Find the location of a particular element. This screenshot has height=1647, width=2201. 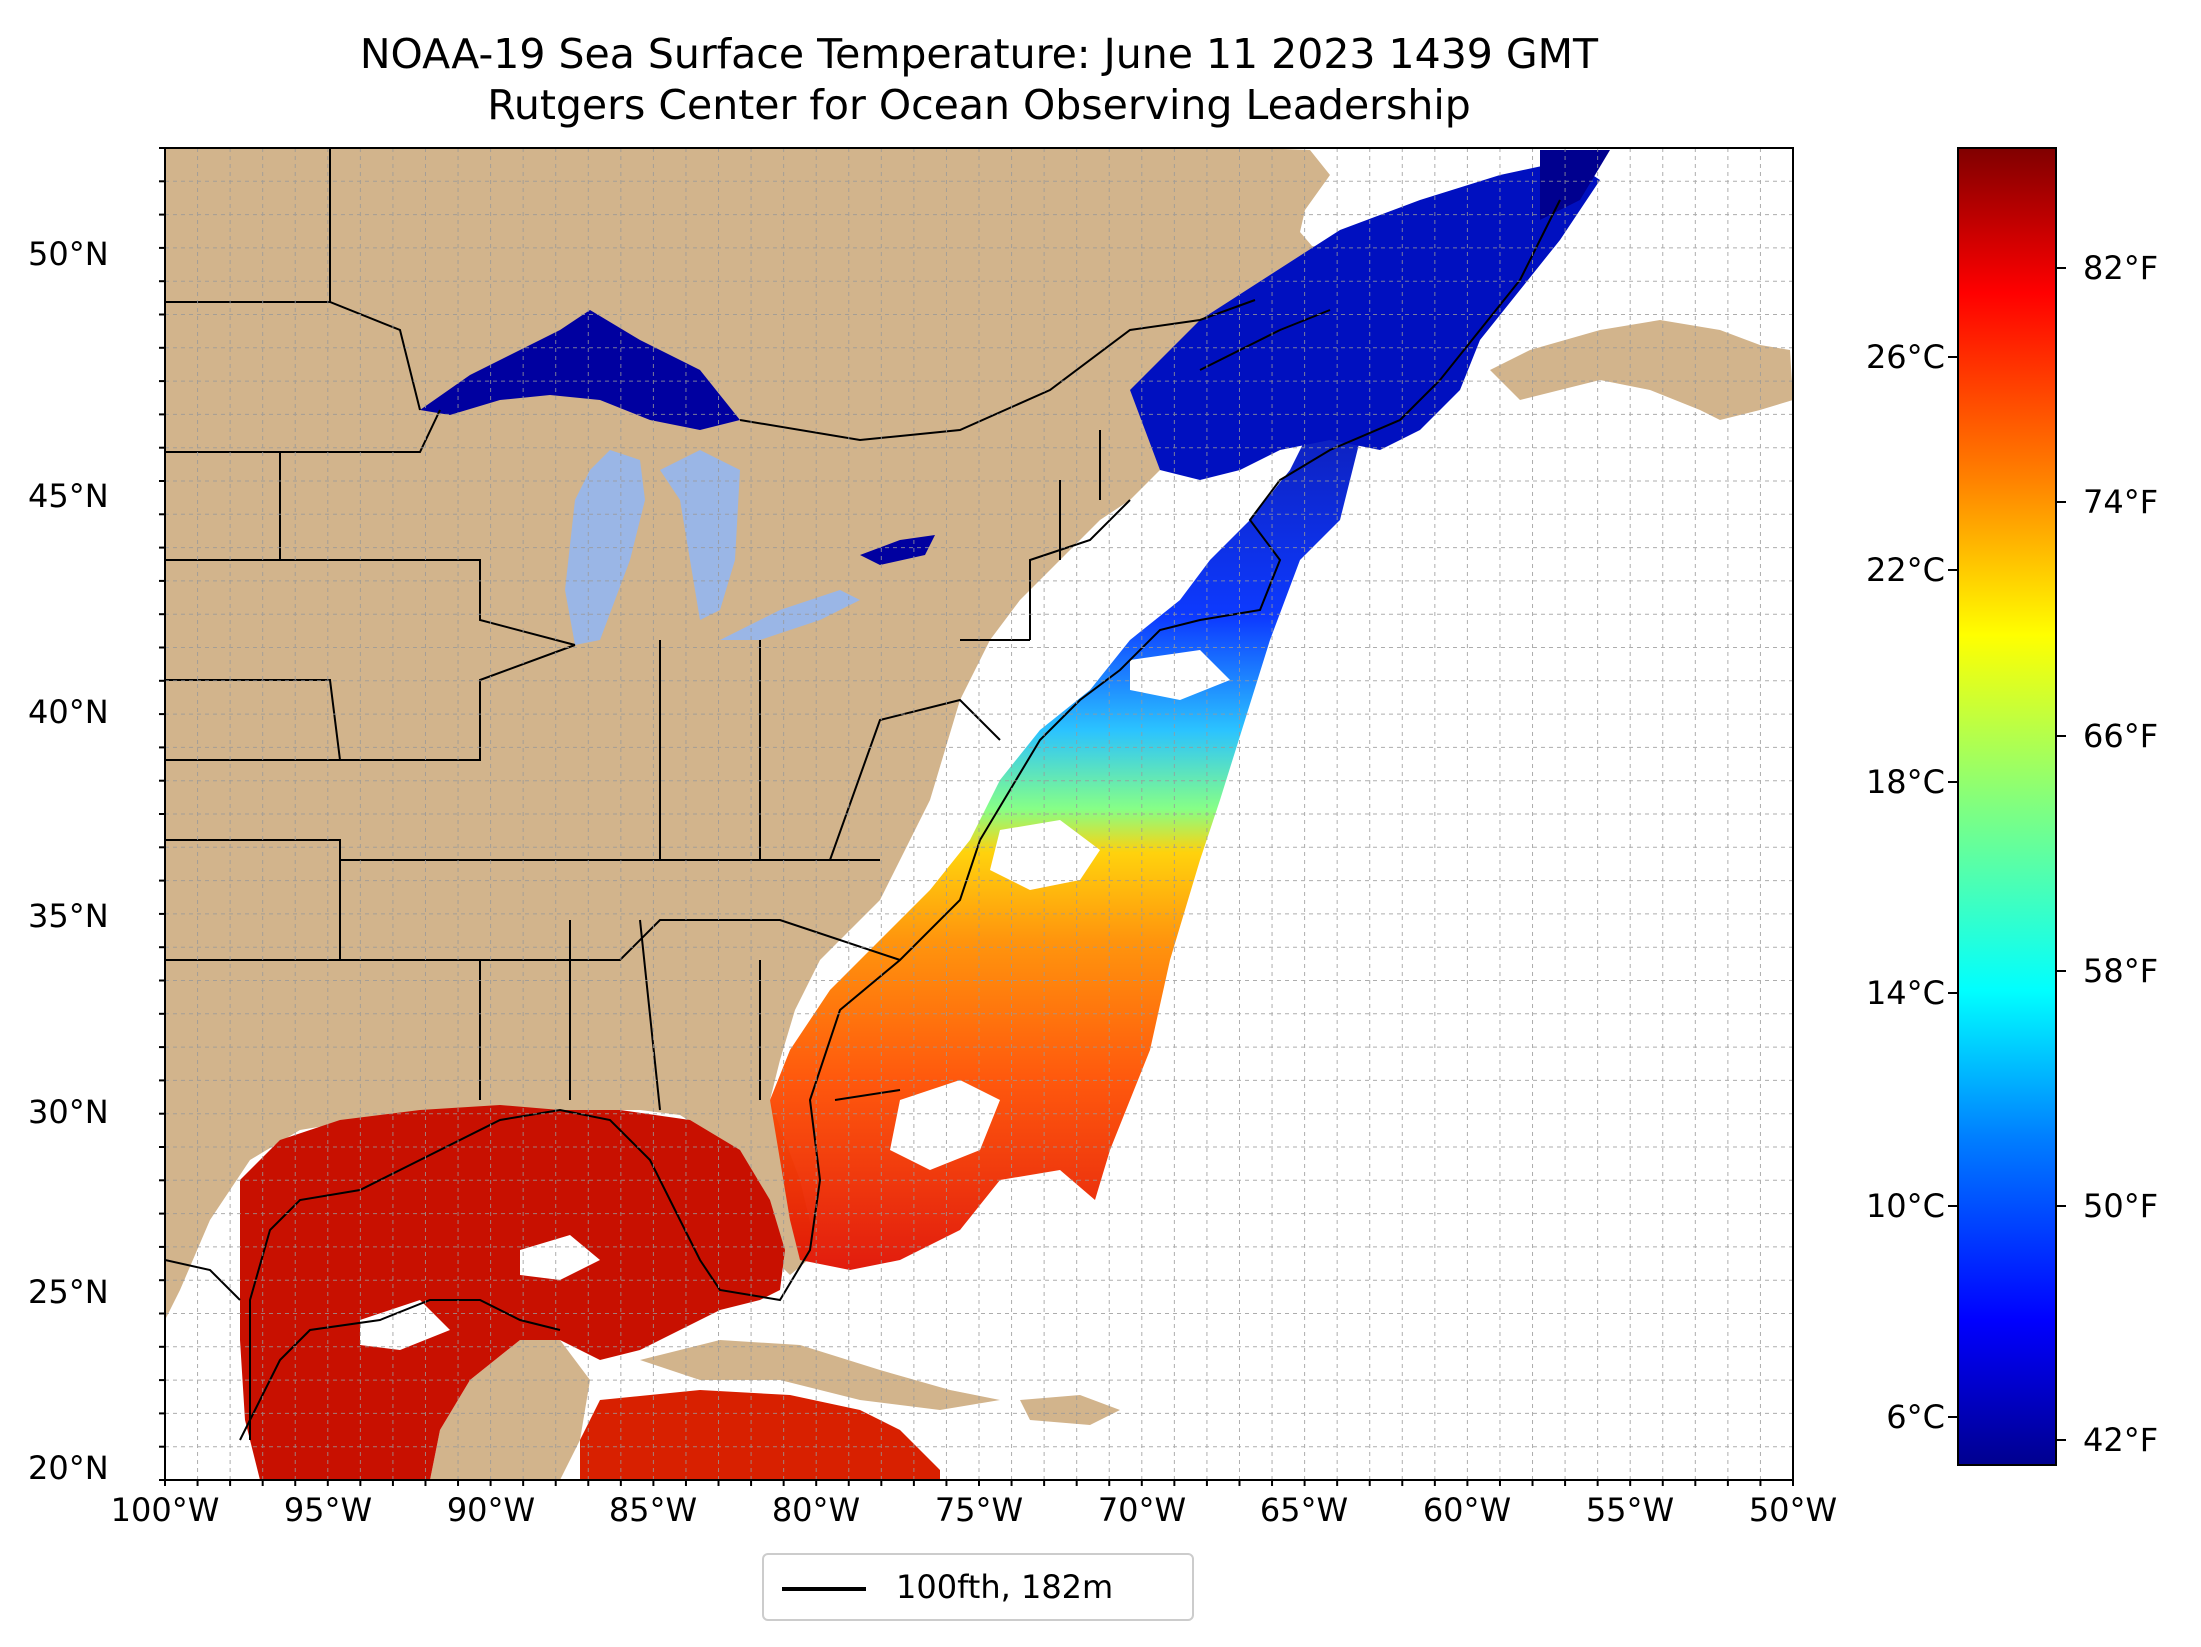

lon-label-100: 100°W is located at coordinates (165, 1510).